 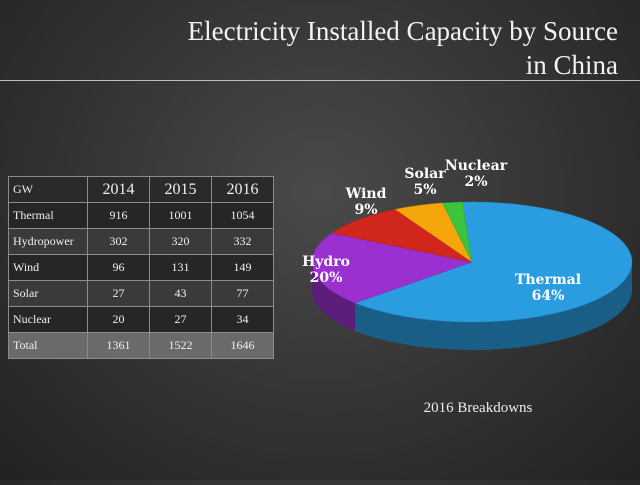 What do you see at coordinates (476, 166) in the screenshot?
I see `pie-label-name: Nuclear` at bounding box center [476, 166].